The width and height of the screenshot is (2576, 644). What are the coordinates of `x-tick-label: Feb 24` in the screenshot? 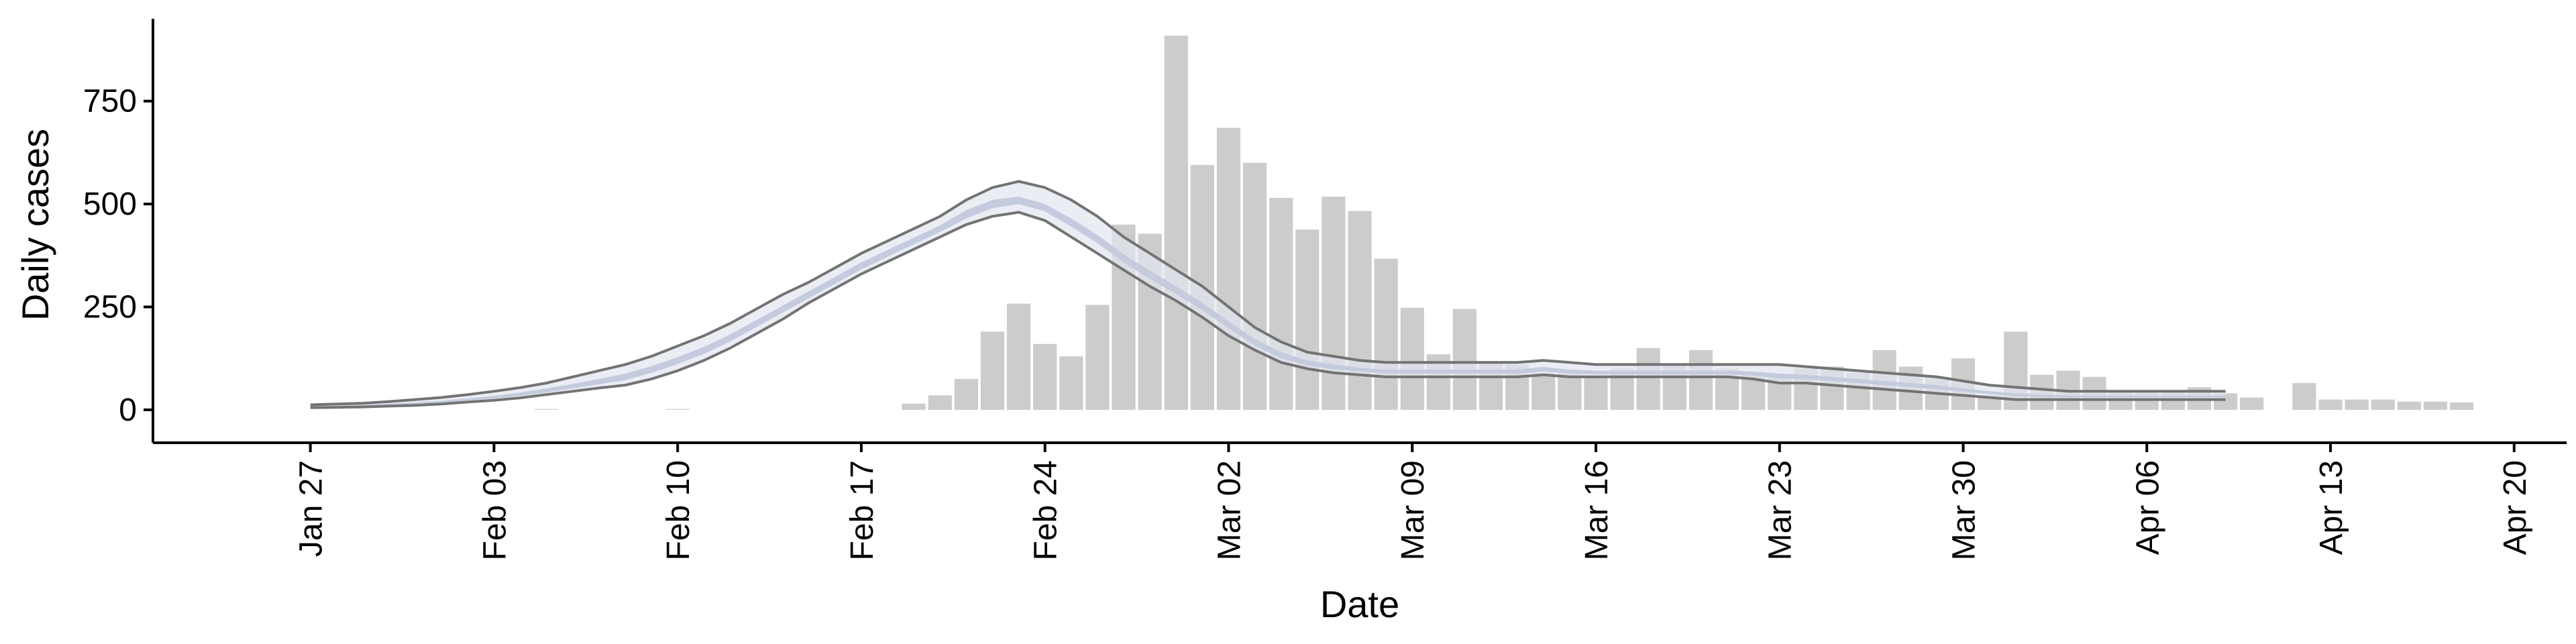 It's located at (1046, 510).